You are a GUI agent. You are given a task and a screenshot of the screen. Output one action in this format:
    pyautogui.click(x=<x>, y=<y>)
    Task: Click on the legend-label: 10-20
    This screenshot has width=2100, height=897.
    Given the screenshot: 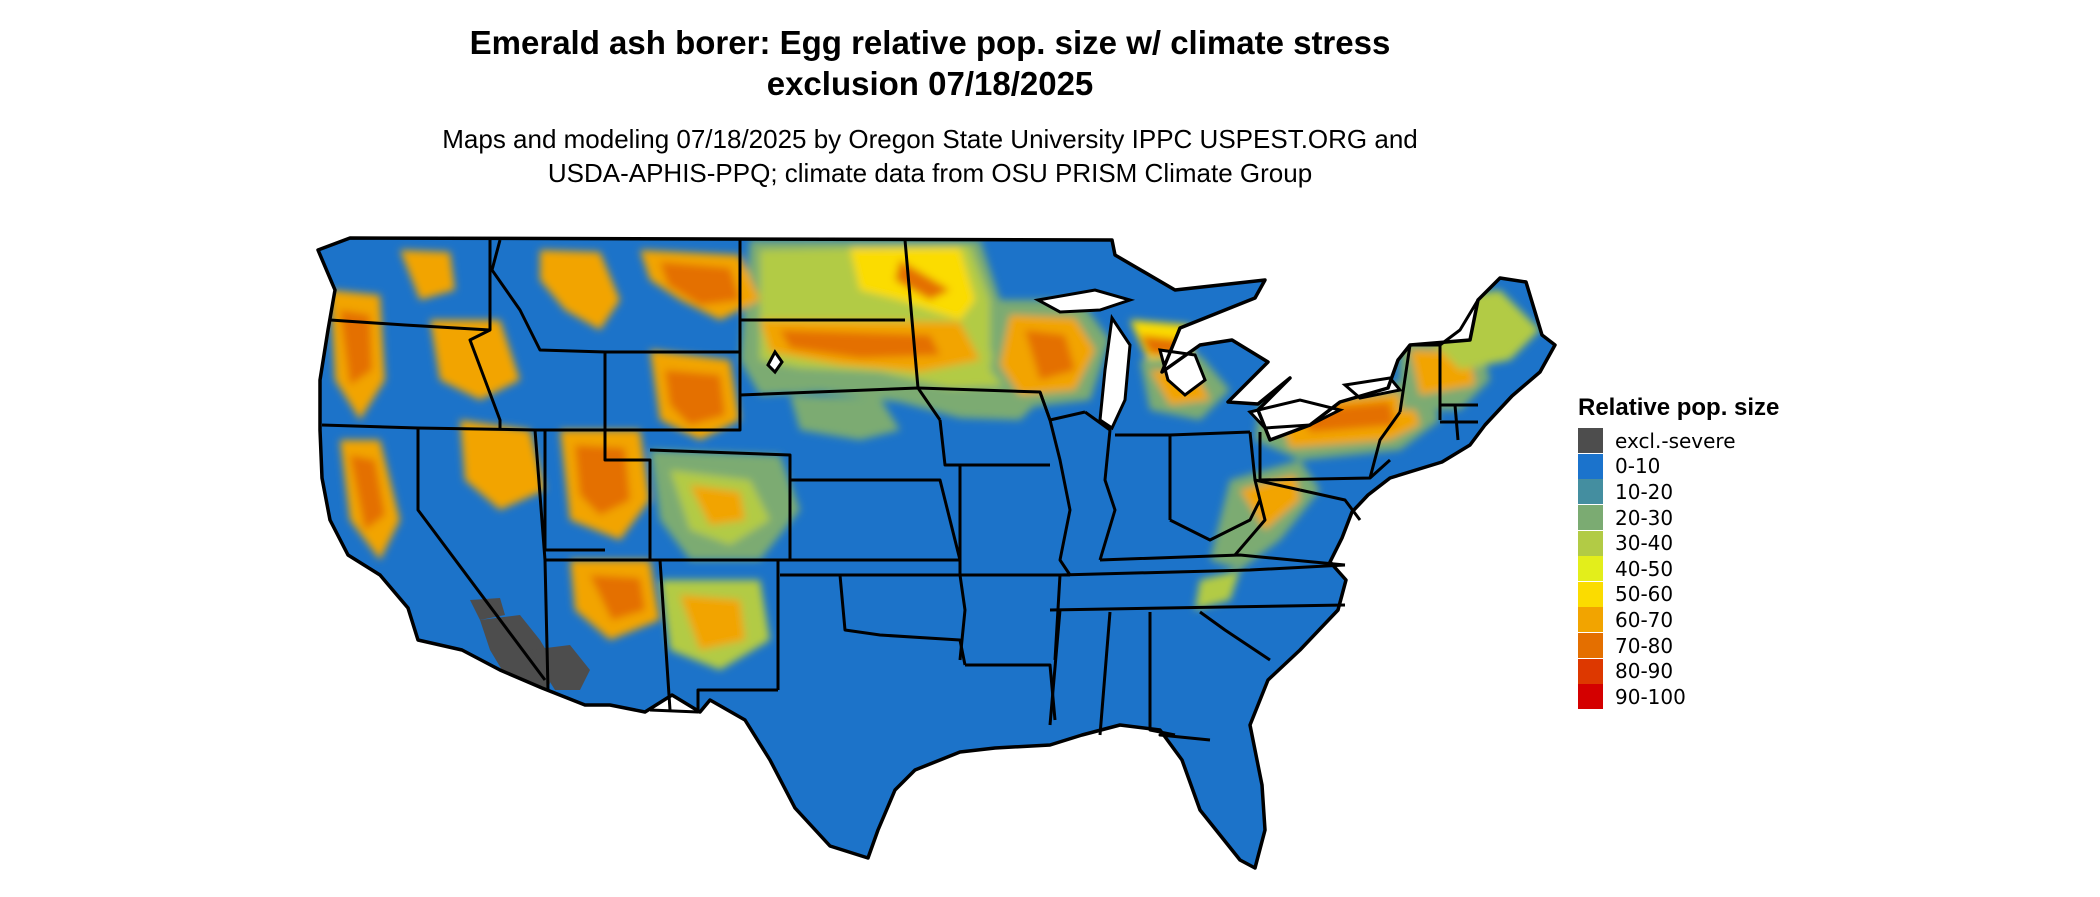 What is the action you would take?
    pyautogui.click(x=1644, y=491)
    